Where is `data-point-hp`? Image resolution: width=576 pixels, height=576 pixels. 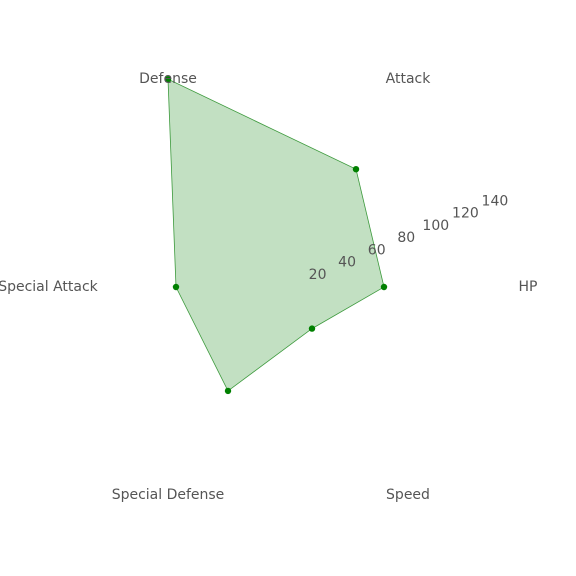
data-point-hp is located at coordinates (384, 287).